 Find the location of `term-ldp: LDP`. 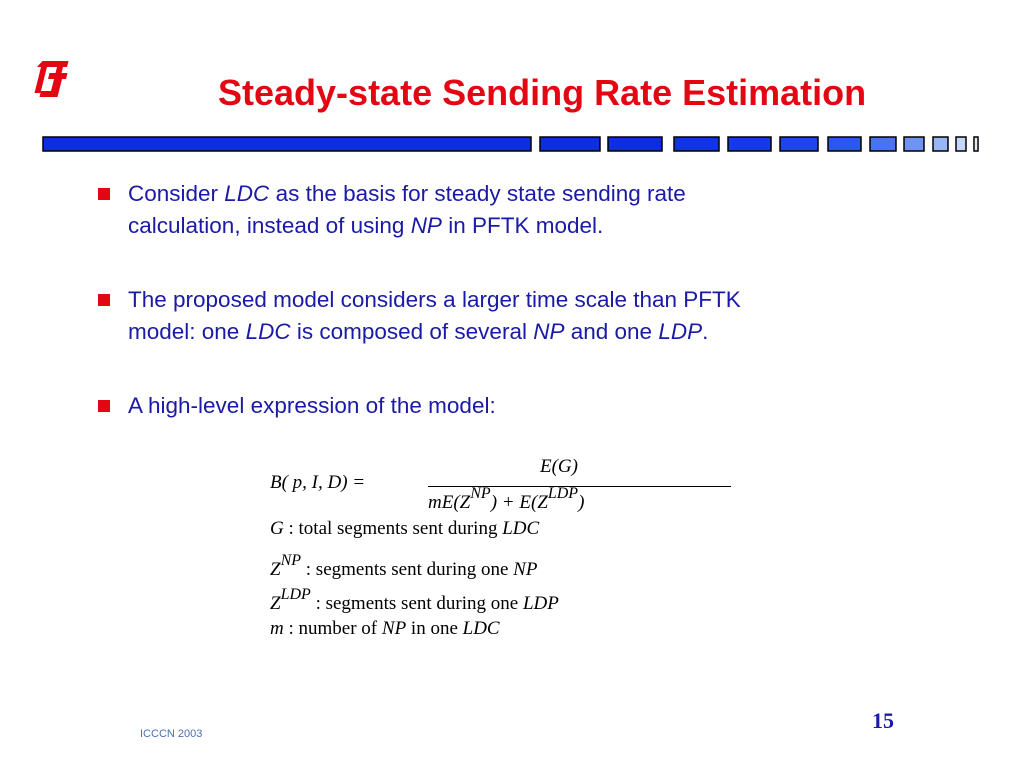

term-ldp: LDP is located at coordinates (680, 331).